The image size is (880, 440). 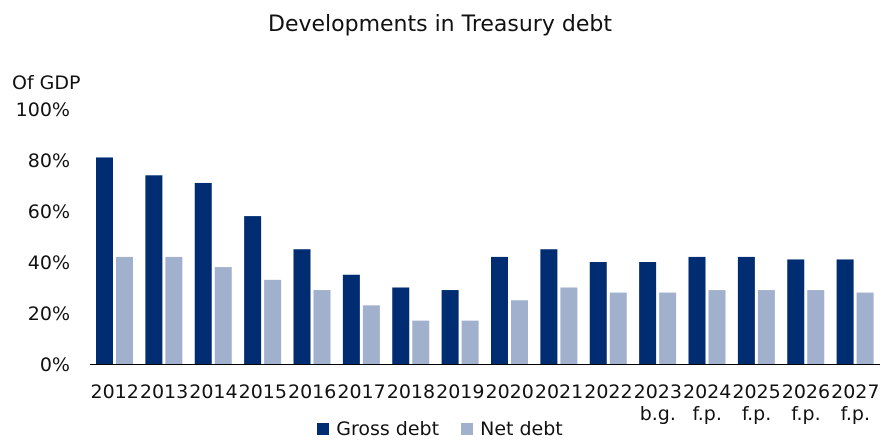 I want to click on x-tick-label-2015: 2015, so click(x=263, y=392).